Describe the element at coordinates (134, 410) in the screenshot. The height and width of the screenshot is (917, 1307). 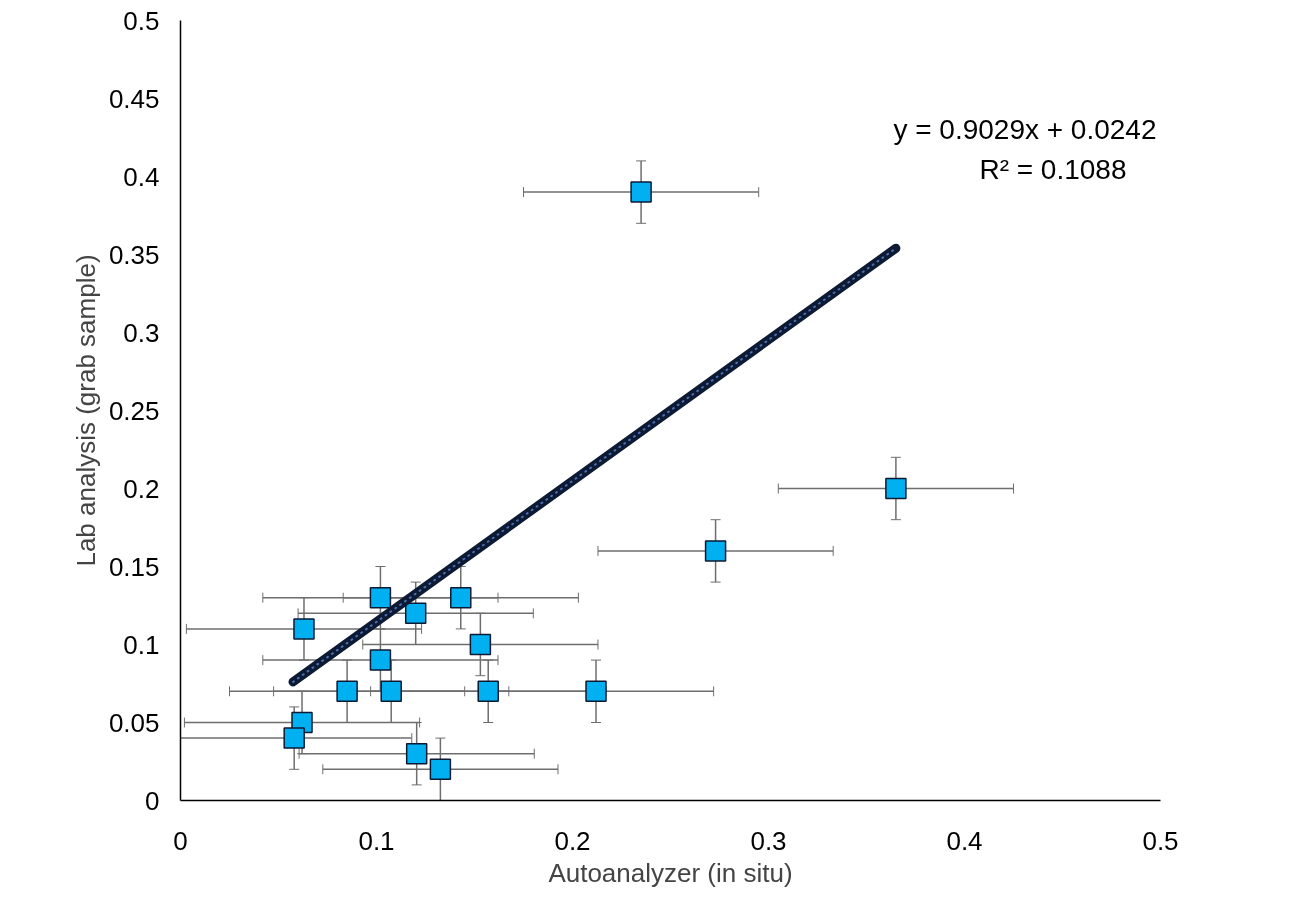
I see `y-tick-label: 0.25` at that location.